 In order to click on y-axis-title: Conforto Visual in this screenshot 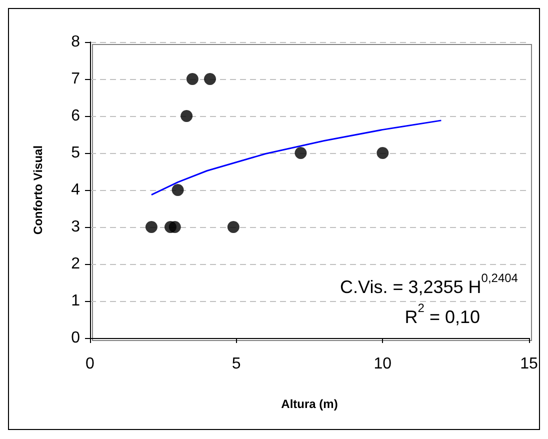, I will do `click(38, 190)`.